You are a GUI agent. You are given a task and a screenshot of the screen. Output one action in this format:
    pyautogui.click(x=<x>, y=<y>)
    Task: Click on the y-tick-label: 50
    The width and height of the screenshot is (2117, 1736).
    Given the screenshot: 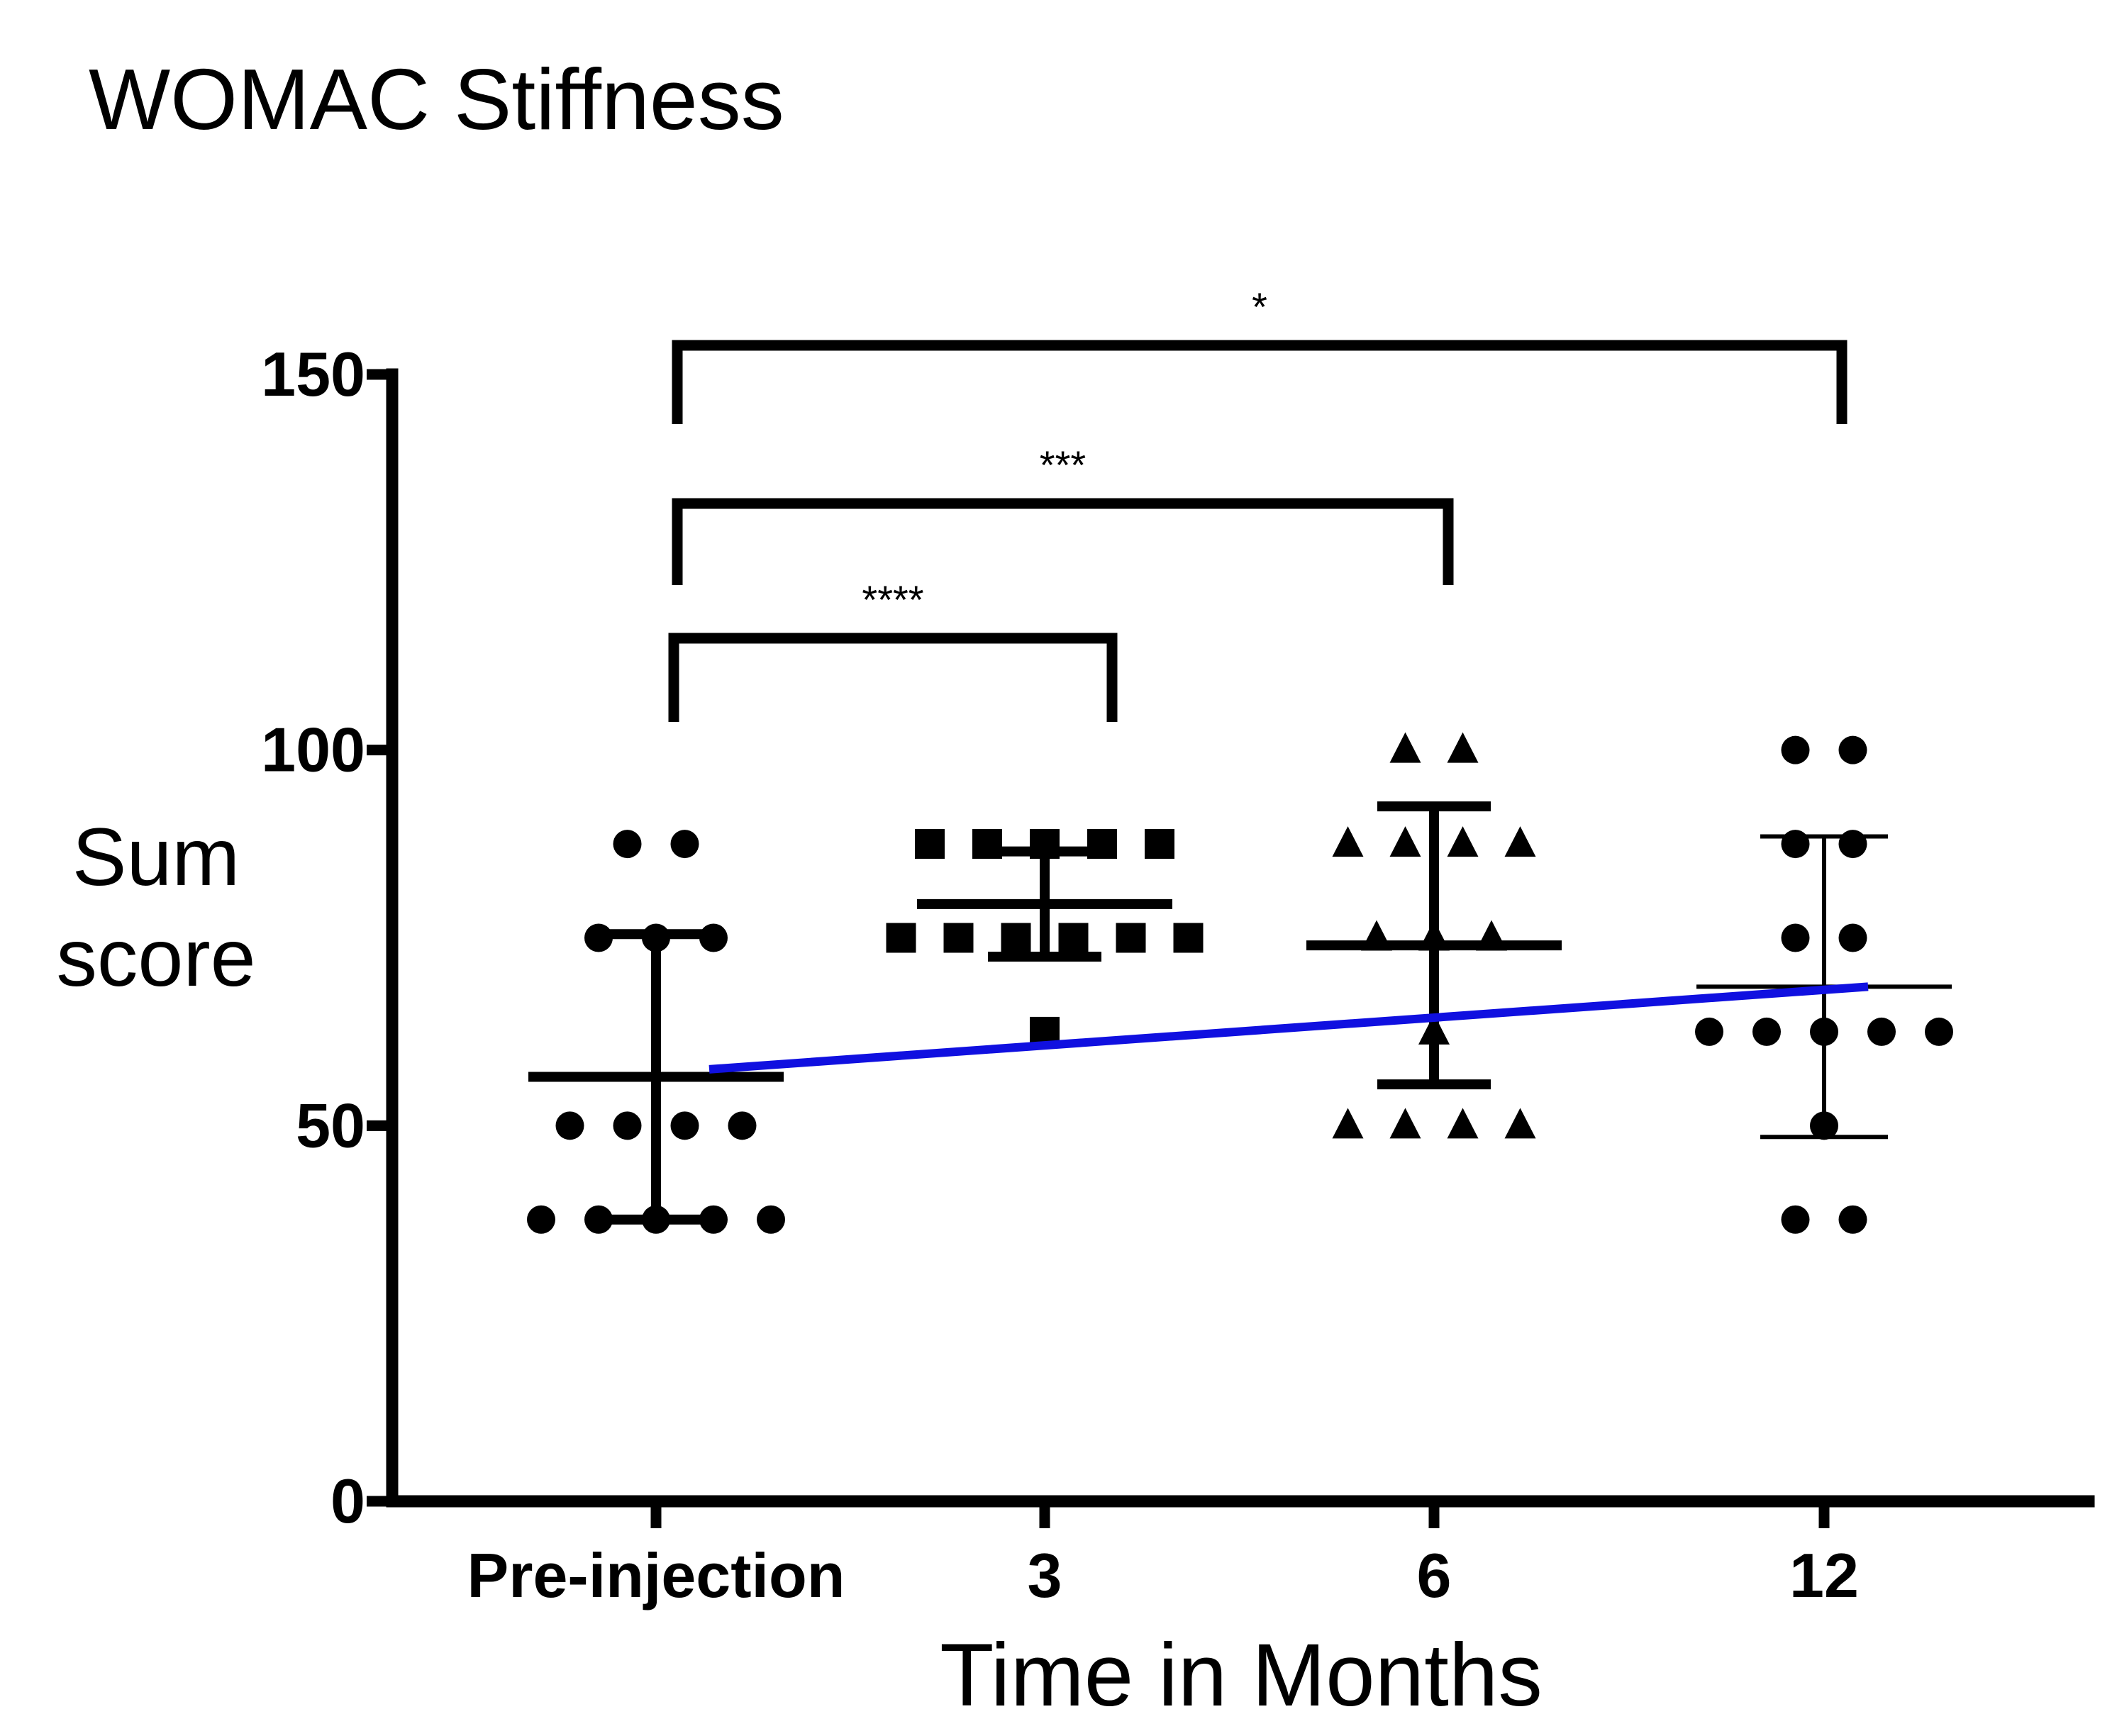 What is the action you would take?
    pyautogui.click(x=330, y=1125)
    